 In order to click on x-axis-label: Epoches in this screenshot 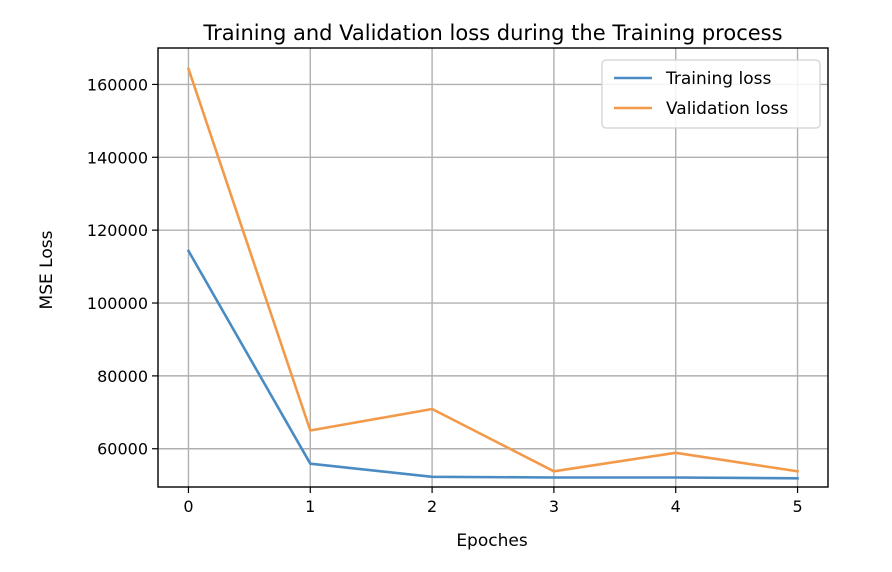, I will do `click(492, 541)`.